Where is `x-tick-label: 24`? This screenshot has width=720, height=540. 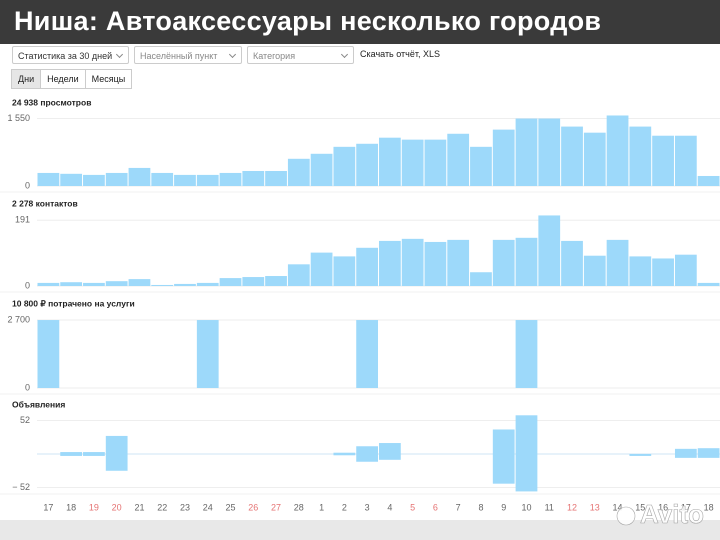
x-tick-label: 24 is located at coordinates (208, 507).